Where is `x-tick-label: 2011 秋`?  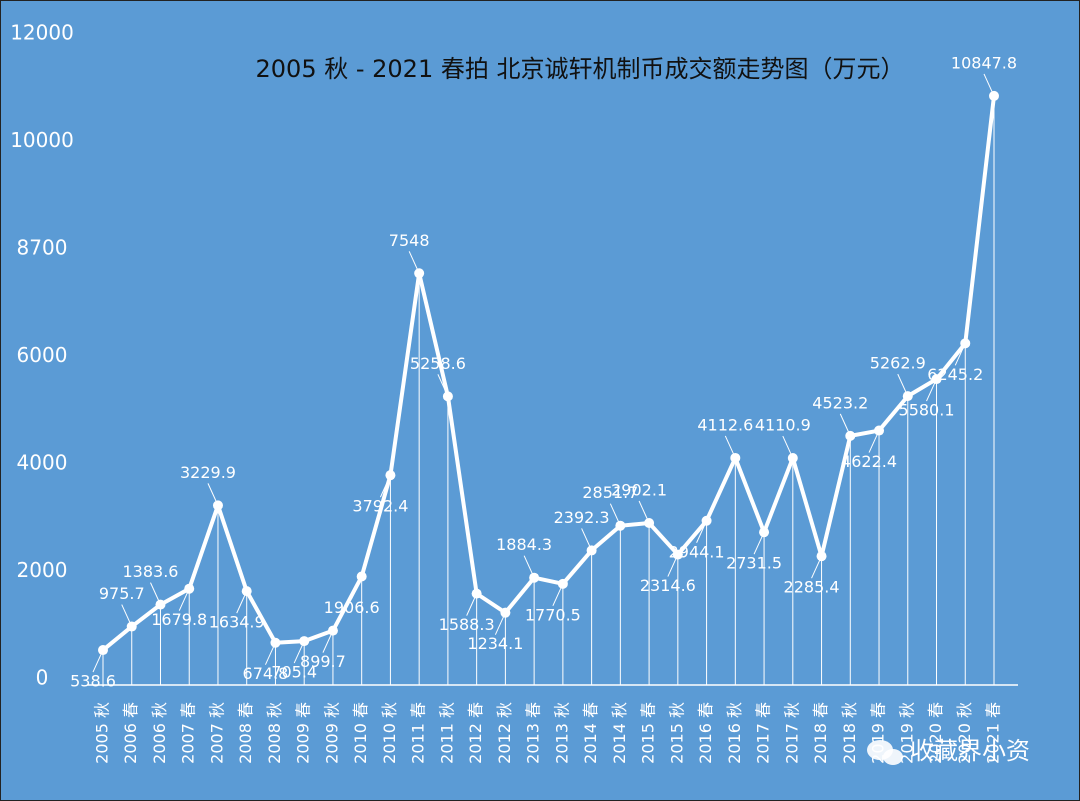
x-tick-label: 2011 秋 is located at coordinates (446, 733).